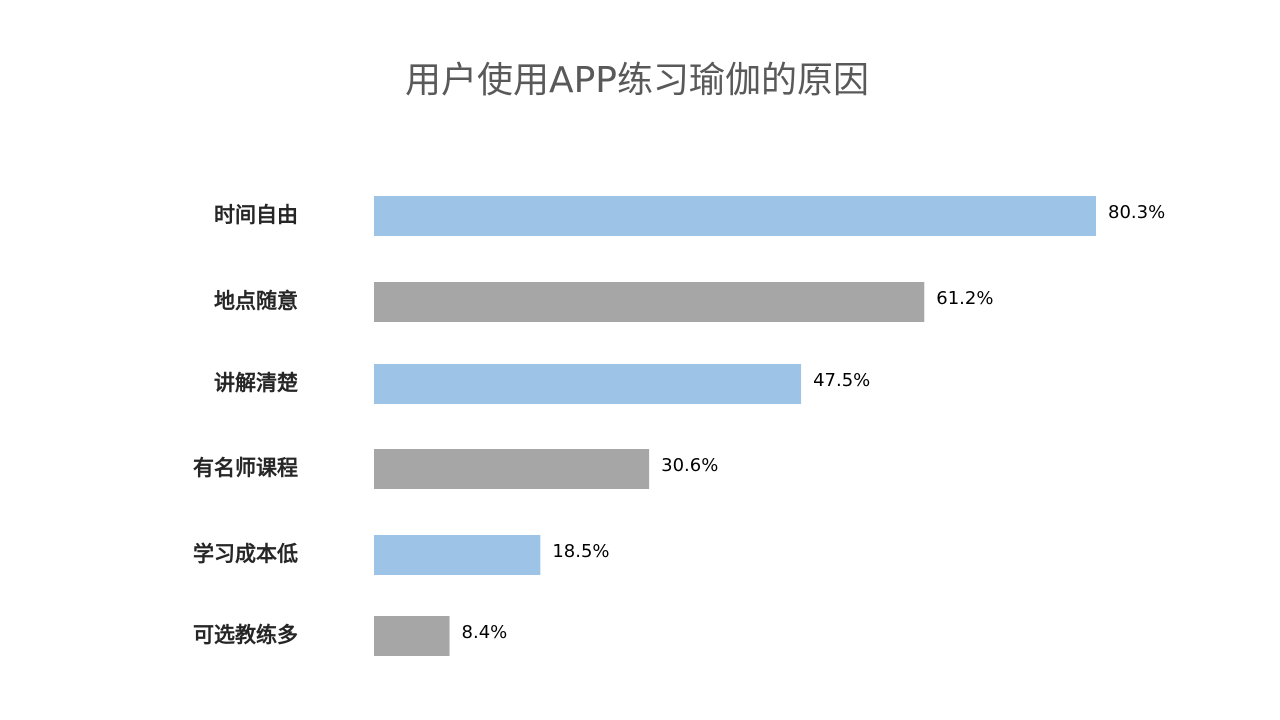  Describe the element at coordinates (964, 298) in the screenshot. I see `value-label: 61.2%` at that location.